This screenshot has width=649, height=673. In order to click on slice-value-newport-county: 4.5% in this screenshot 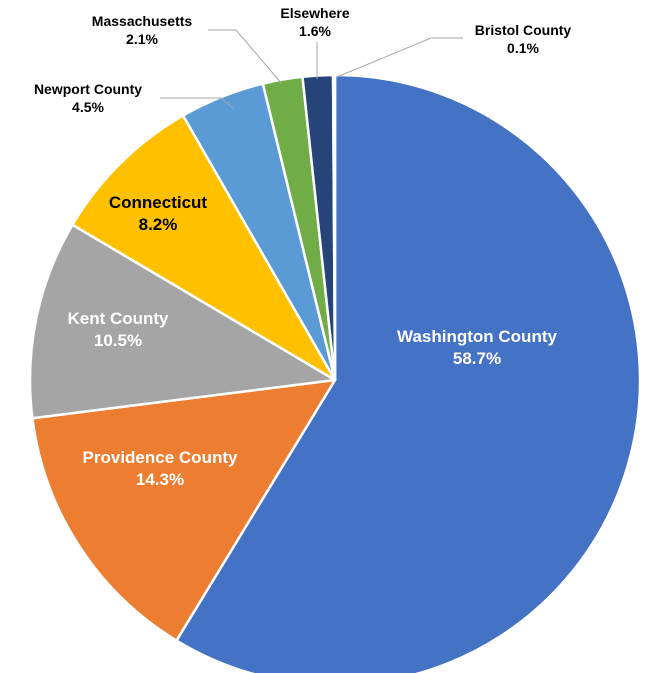, I will do `click(88, 107)`.